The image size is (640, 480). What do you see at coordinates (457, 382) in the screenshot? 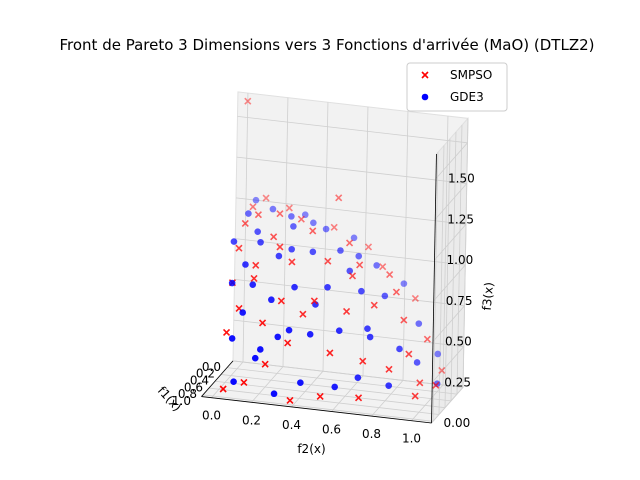
I see `z-tick-label: 0.25` at bounding box center [457, 382].